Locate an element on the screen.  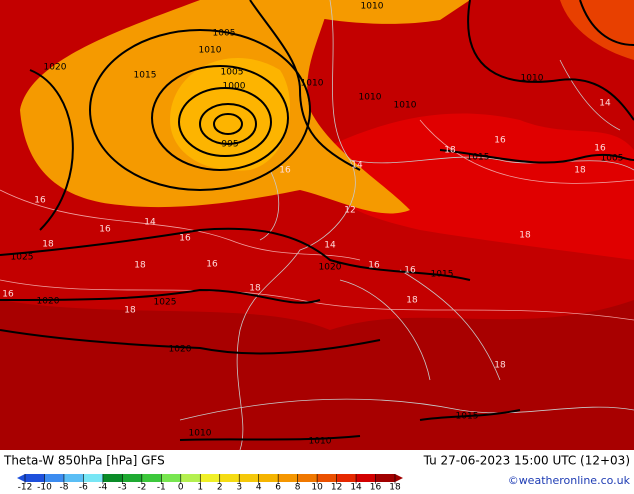
colorbar-tick-label: 3 is located at coordinates (239, 487).